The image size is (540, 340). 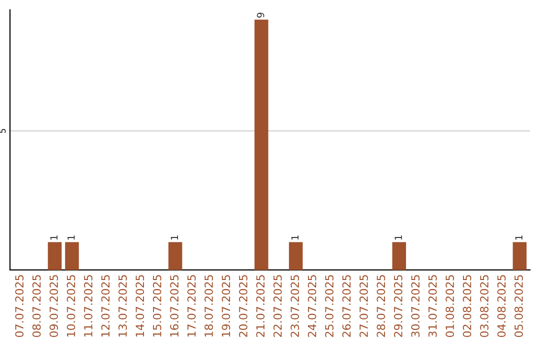 I want to click on x-tick-label: 23.07.2025, so click(x=295, y=306).